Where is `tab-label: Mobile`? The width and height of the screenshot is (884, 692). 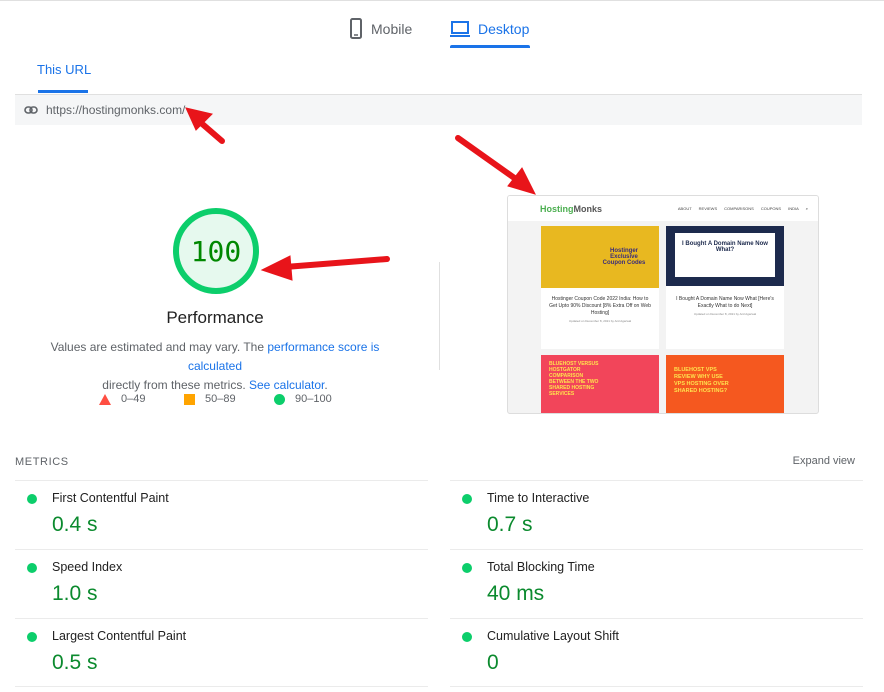
tab-label: Mobile is located at coordinates (392, 29).